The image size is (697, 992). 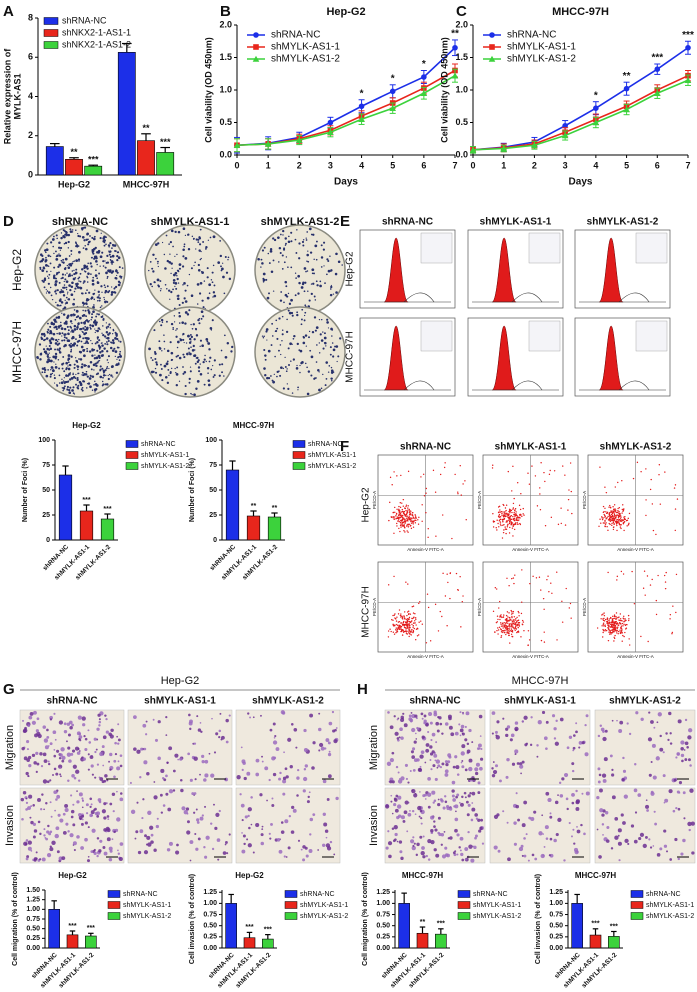 What do you see at coordinates (516, 222) in the screenshot?
I see `column-label: shMYLK-AS1-1` at bounding box center [516, 222].